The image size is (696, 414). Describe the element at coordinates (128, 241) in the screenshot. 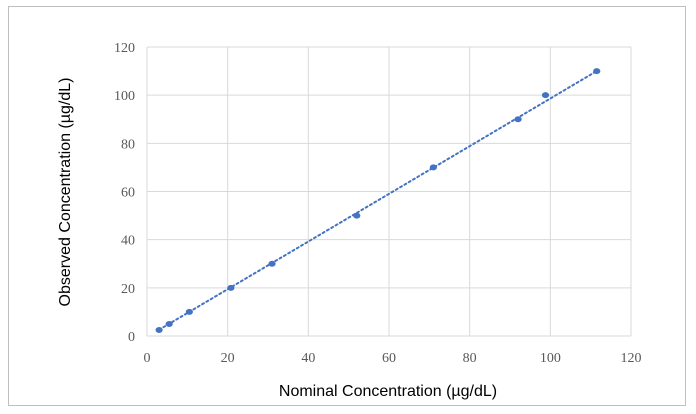

I see `y-tick-label: 40` at that location.